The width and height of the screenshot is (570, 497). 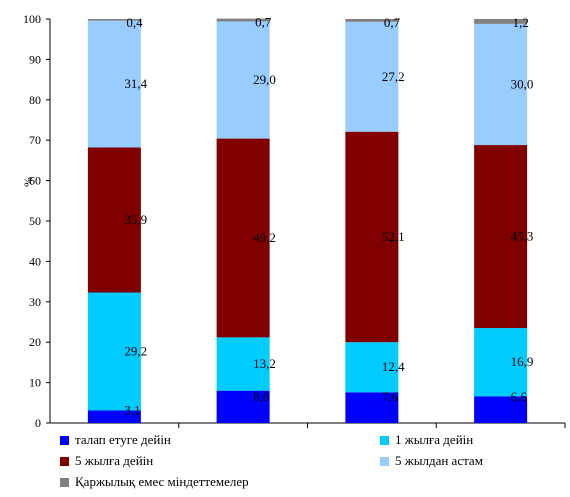 I want to click on data-label: 16,9, so click(x=522, y=361).